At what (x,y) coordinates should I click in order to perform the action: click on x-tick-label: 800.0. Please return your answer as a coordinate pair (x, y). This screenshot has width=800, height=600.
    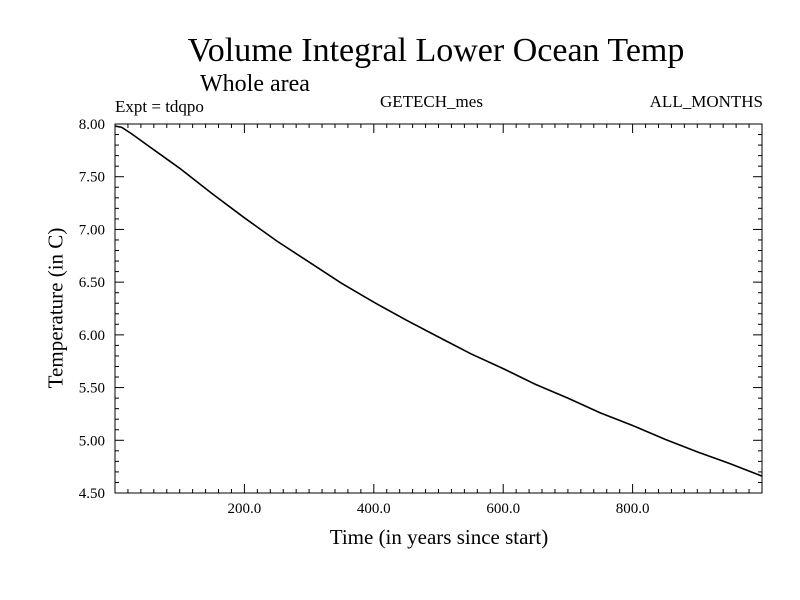
    Looking at the image, I should click on (633, 509).